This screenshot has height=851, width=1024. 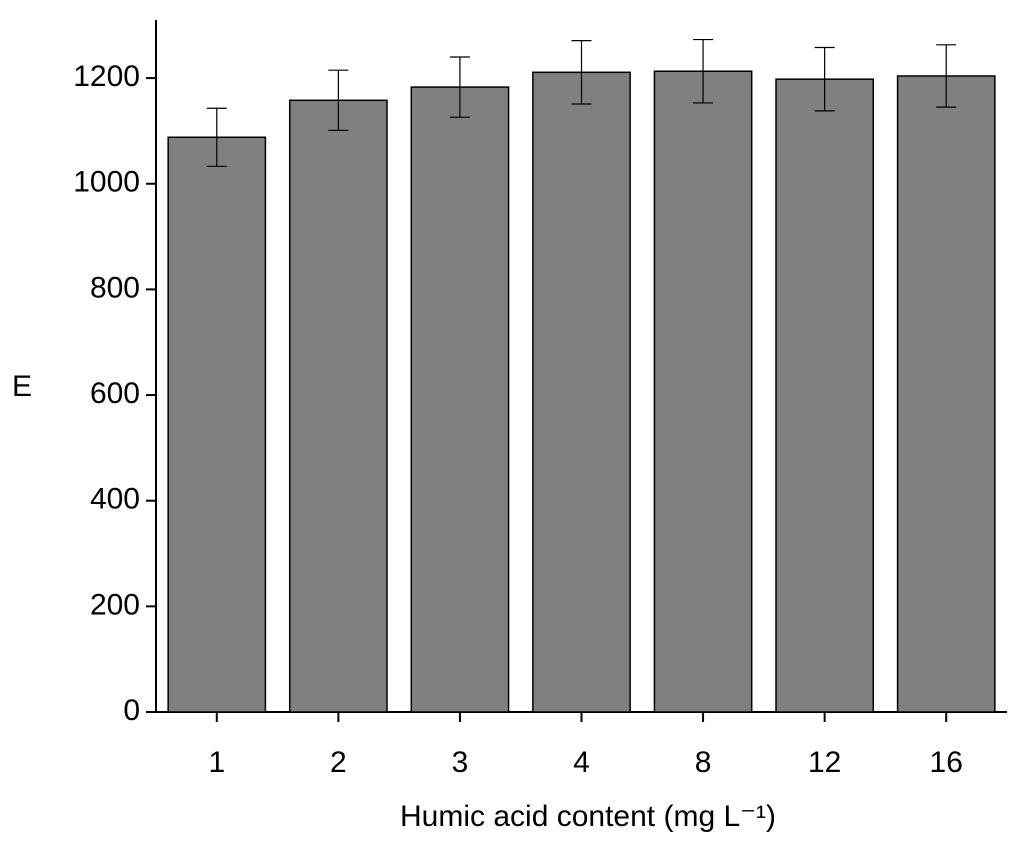 What do you see at coordinates (581, 762) in the screenshot?
I see `x-tick-label: 4` at bounding box center [581, 762].